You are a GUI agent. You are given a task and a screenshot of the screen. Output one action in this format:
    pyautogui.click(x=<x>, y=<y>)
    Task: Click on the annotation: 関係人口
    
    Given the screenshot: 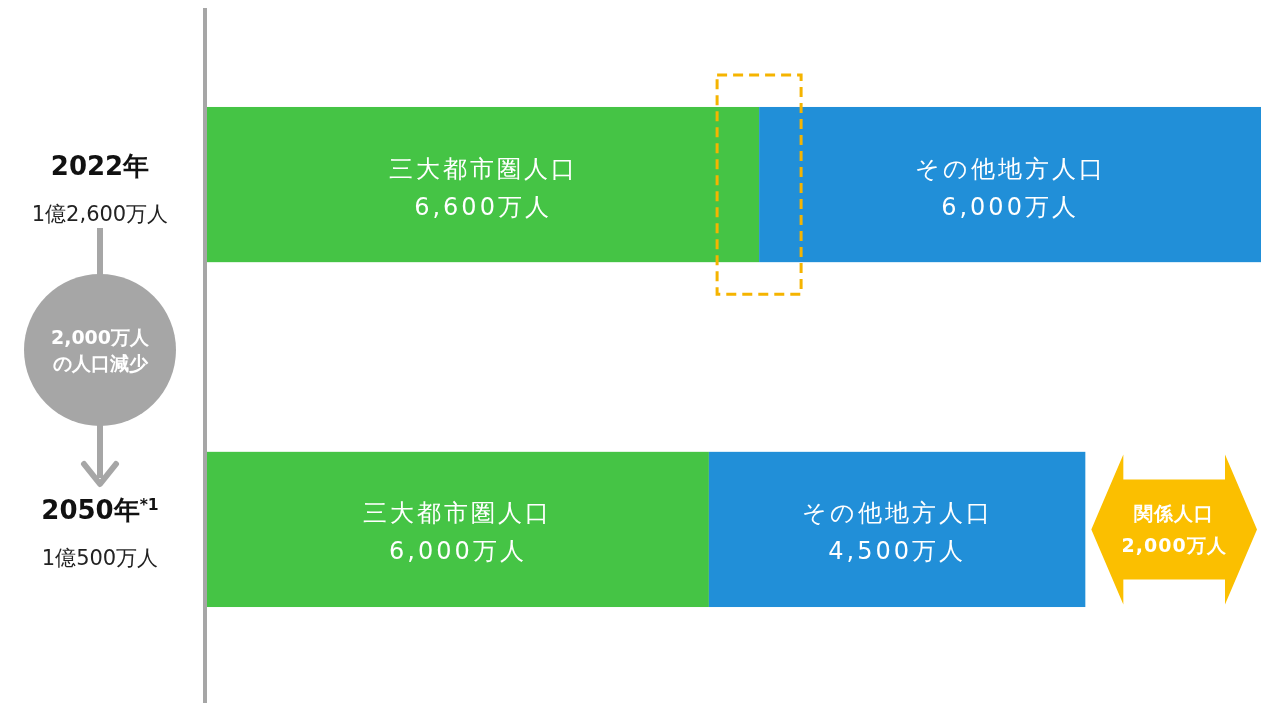 What is the action you would take?
    pyautogui.click(x=1174, y=513)
    